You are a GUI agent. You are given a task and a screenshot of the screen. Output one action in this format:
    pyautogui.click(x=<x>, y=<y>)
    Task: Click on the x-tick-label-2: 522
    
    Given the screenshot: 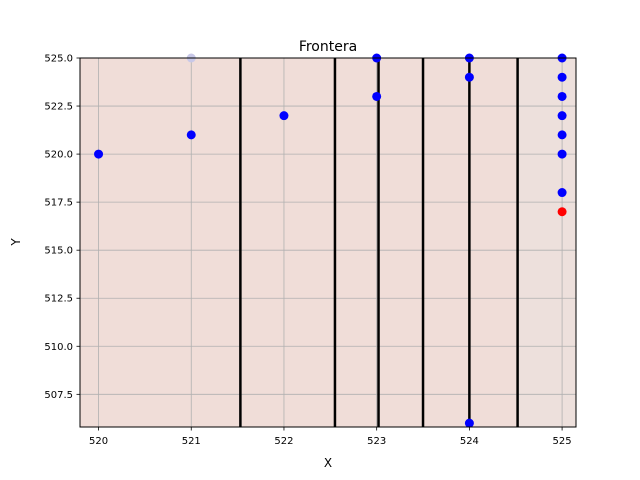 What is the action you would take?
    pyautogui.click(x=283, y=441)
    